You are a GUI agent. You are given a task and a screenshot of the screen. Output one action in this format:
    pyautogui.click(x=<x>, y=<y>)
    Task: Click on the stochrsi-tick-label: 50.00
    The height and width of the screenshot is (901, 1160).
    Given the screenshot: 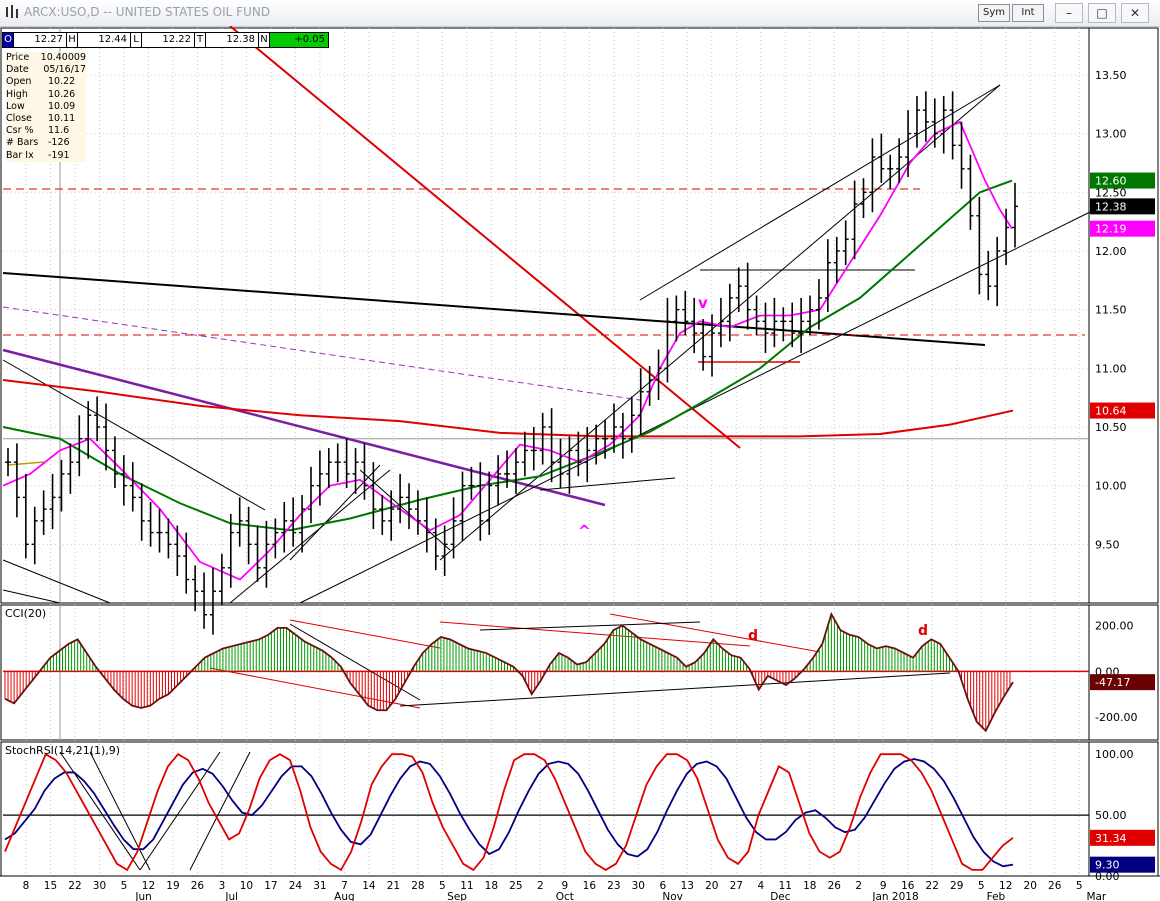 What is the action you would take?
    pyautogui.click(x=1111, y=815)
    